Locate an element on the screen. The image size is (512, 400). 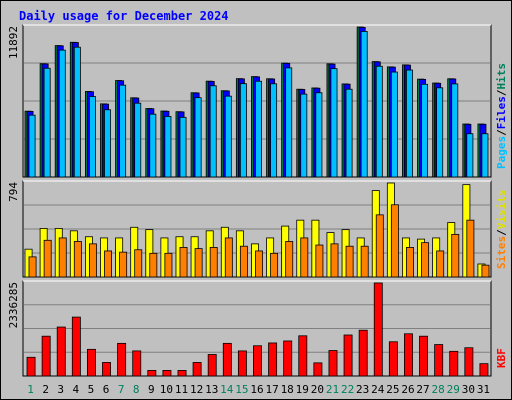
day-label: 18 is located at coordinates (287, 389).